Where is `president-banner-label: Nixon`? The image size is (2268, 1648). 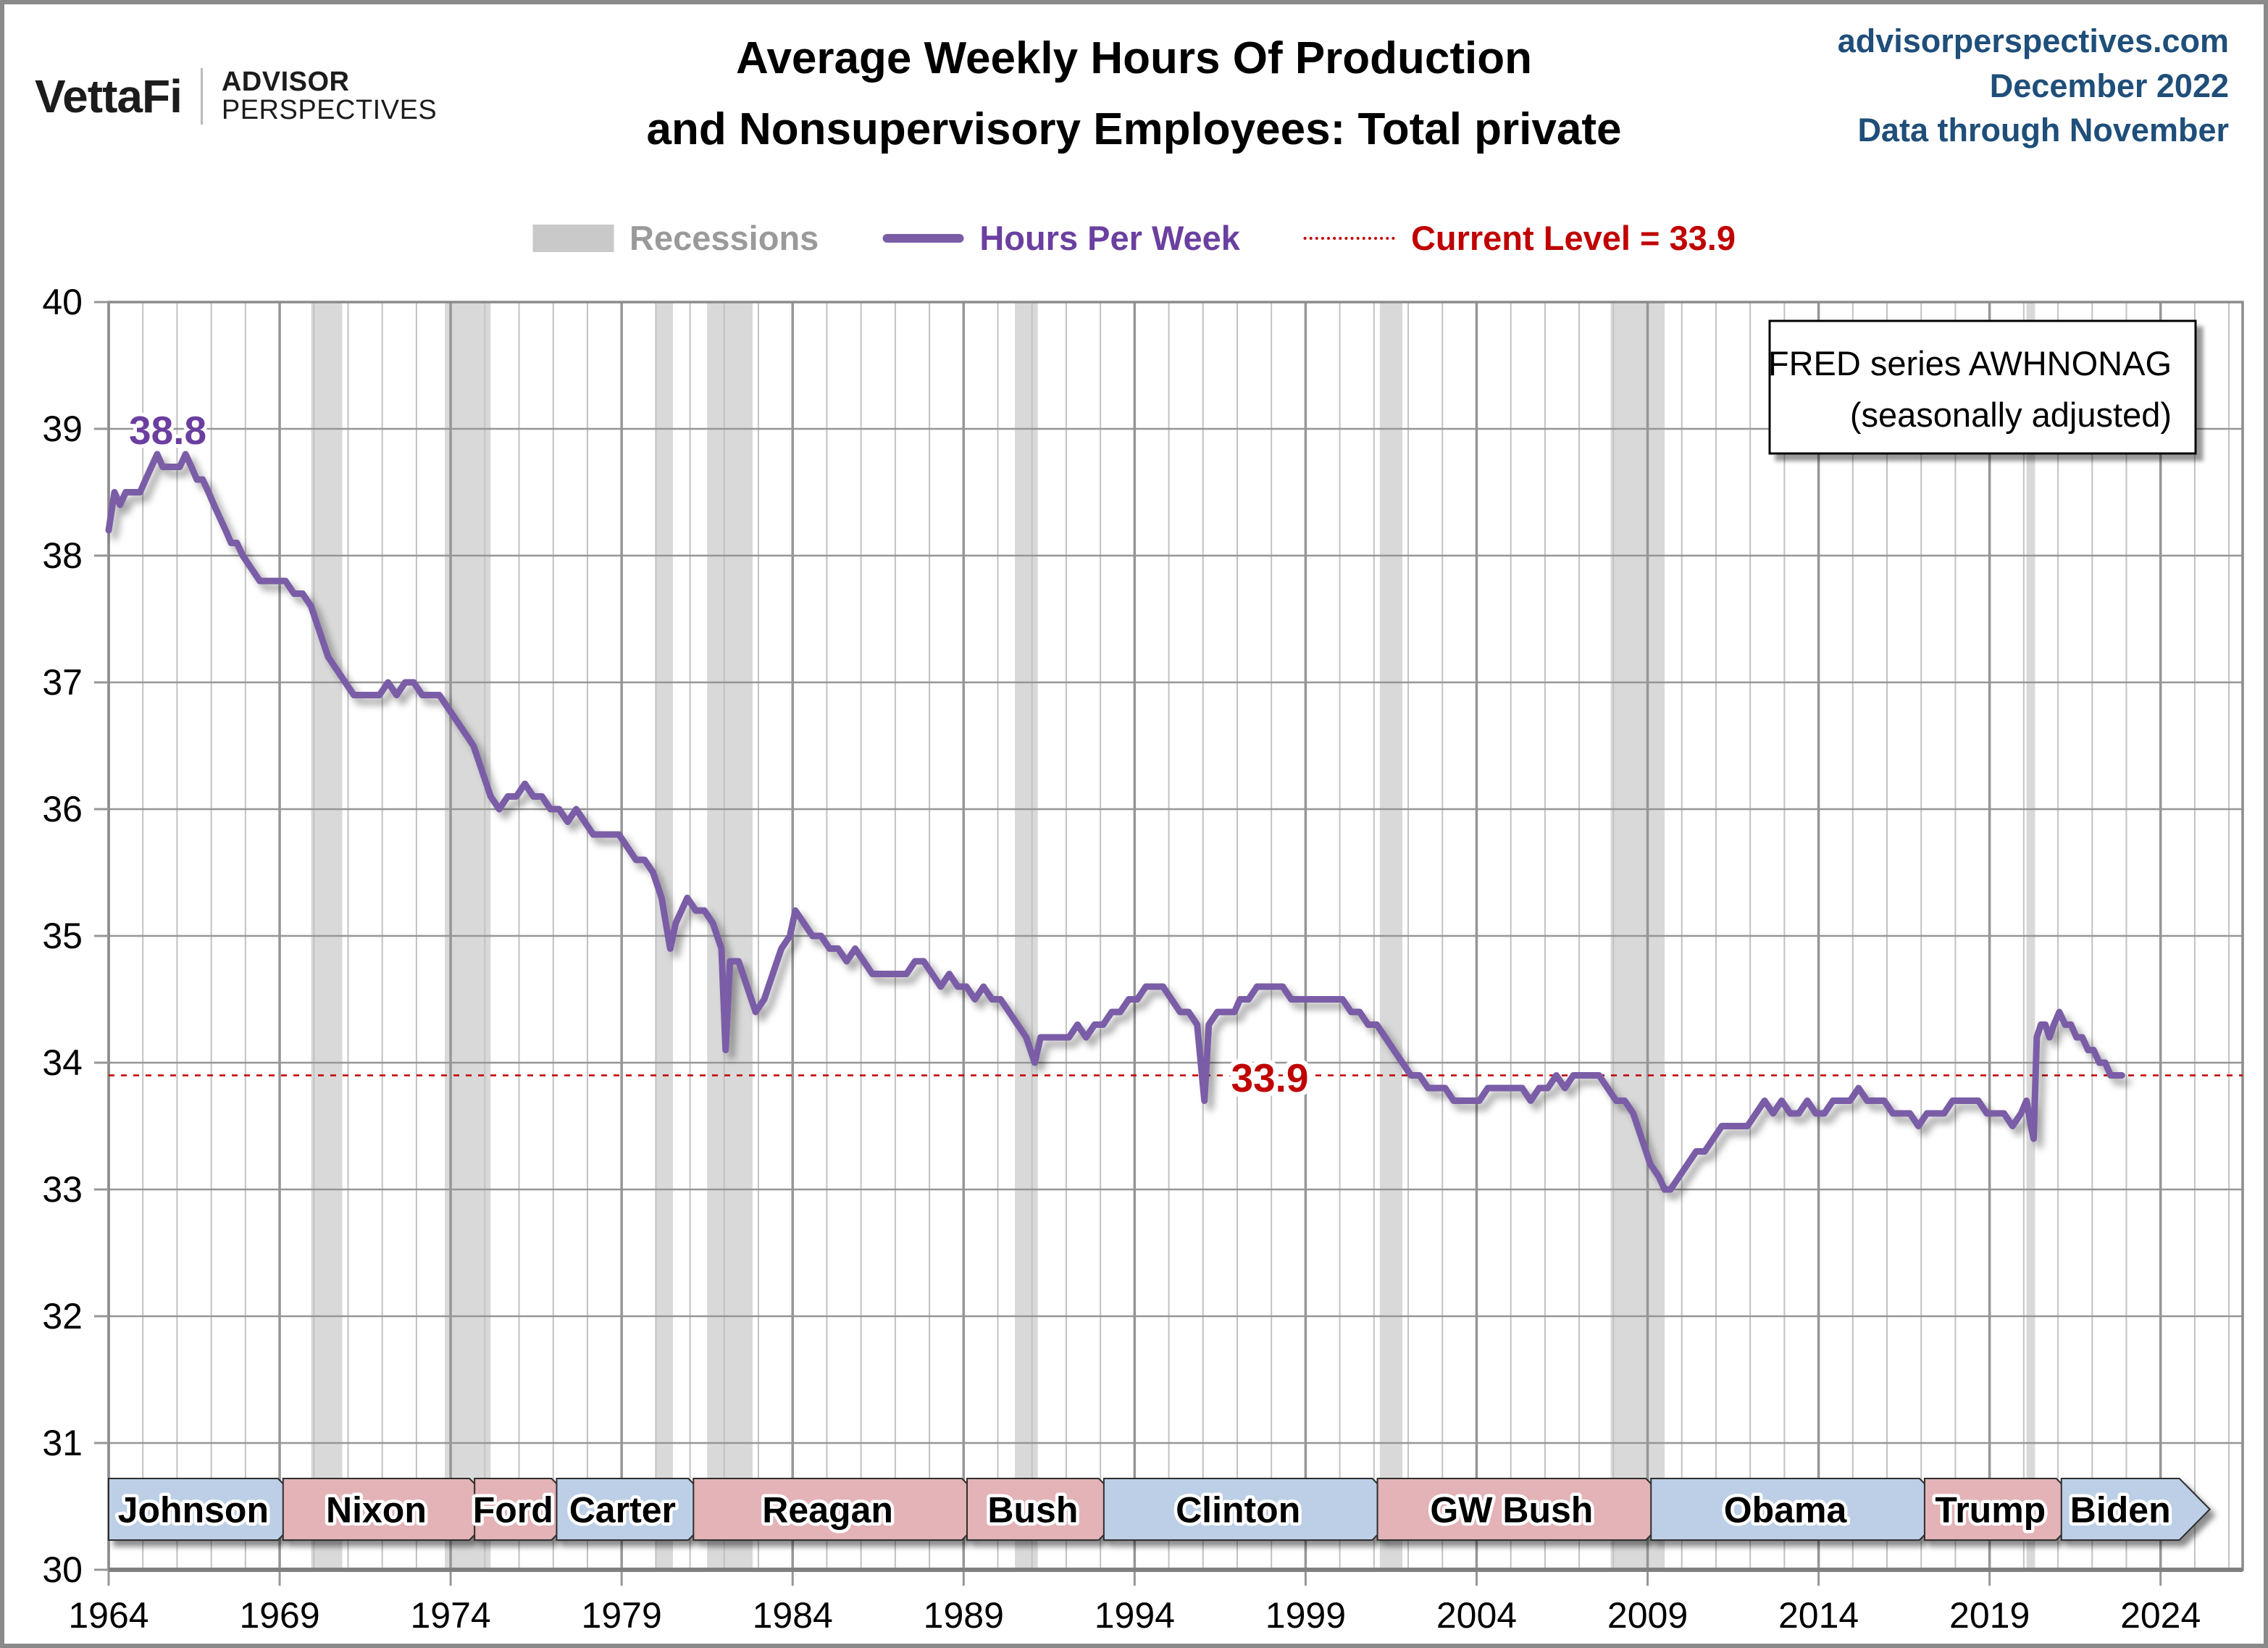
president-banner-label: Nixon is located at coordinates (377, 1510).